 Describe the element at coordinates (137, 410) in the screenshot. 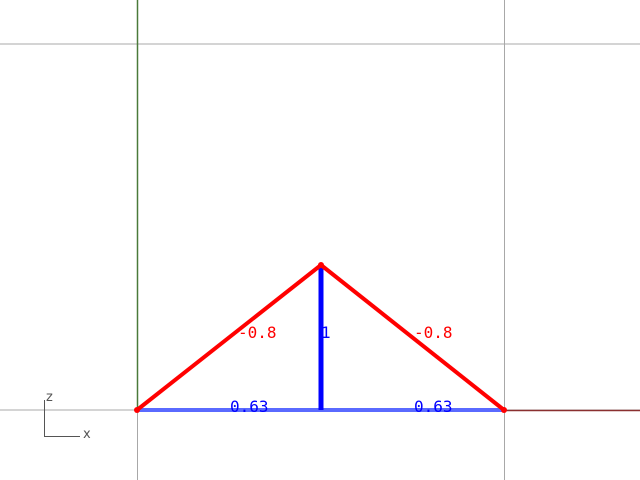

I see `left-support-node` at that location.